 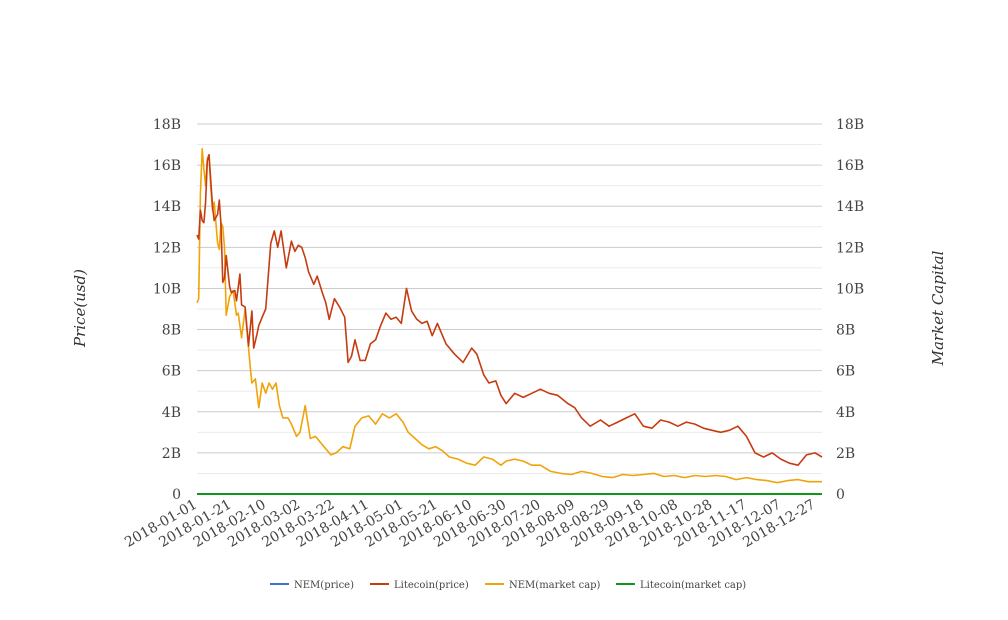 I want to click on legend-label: NEM(price), so click(x=324, y=585).